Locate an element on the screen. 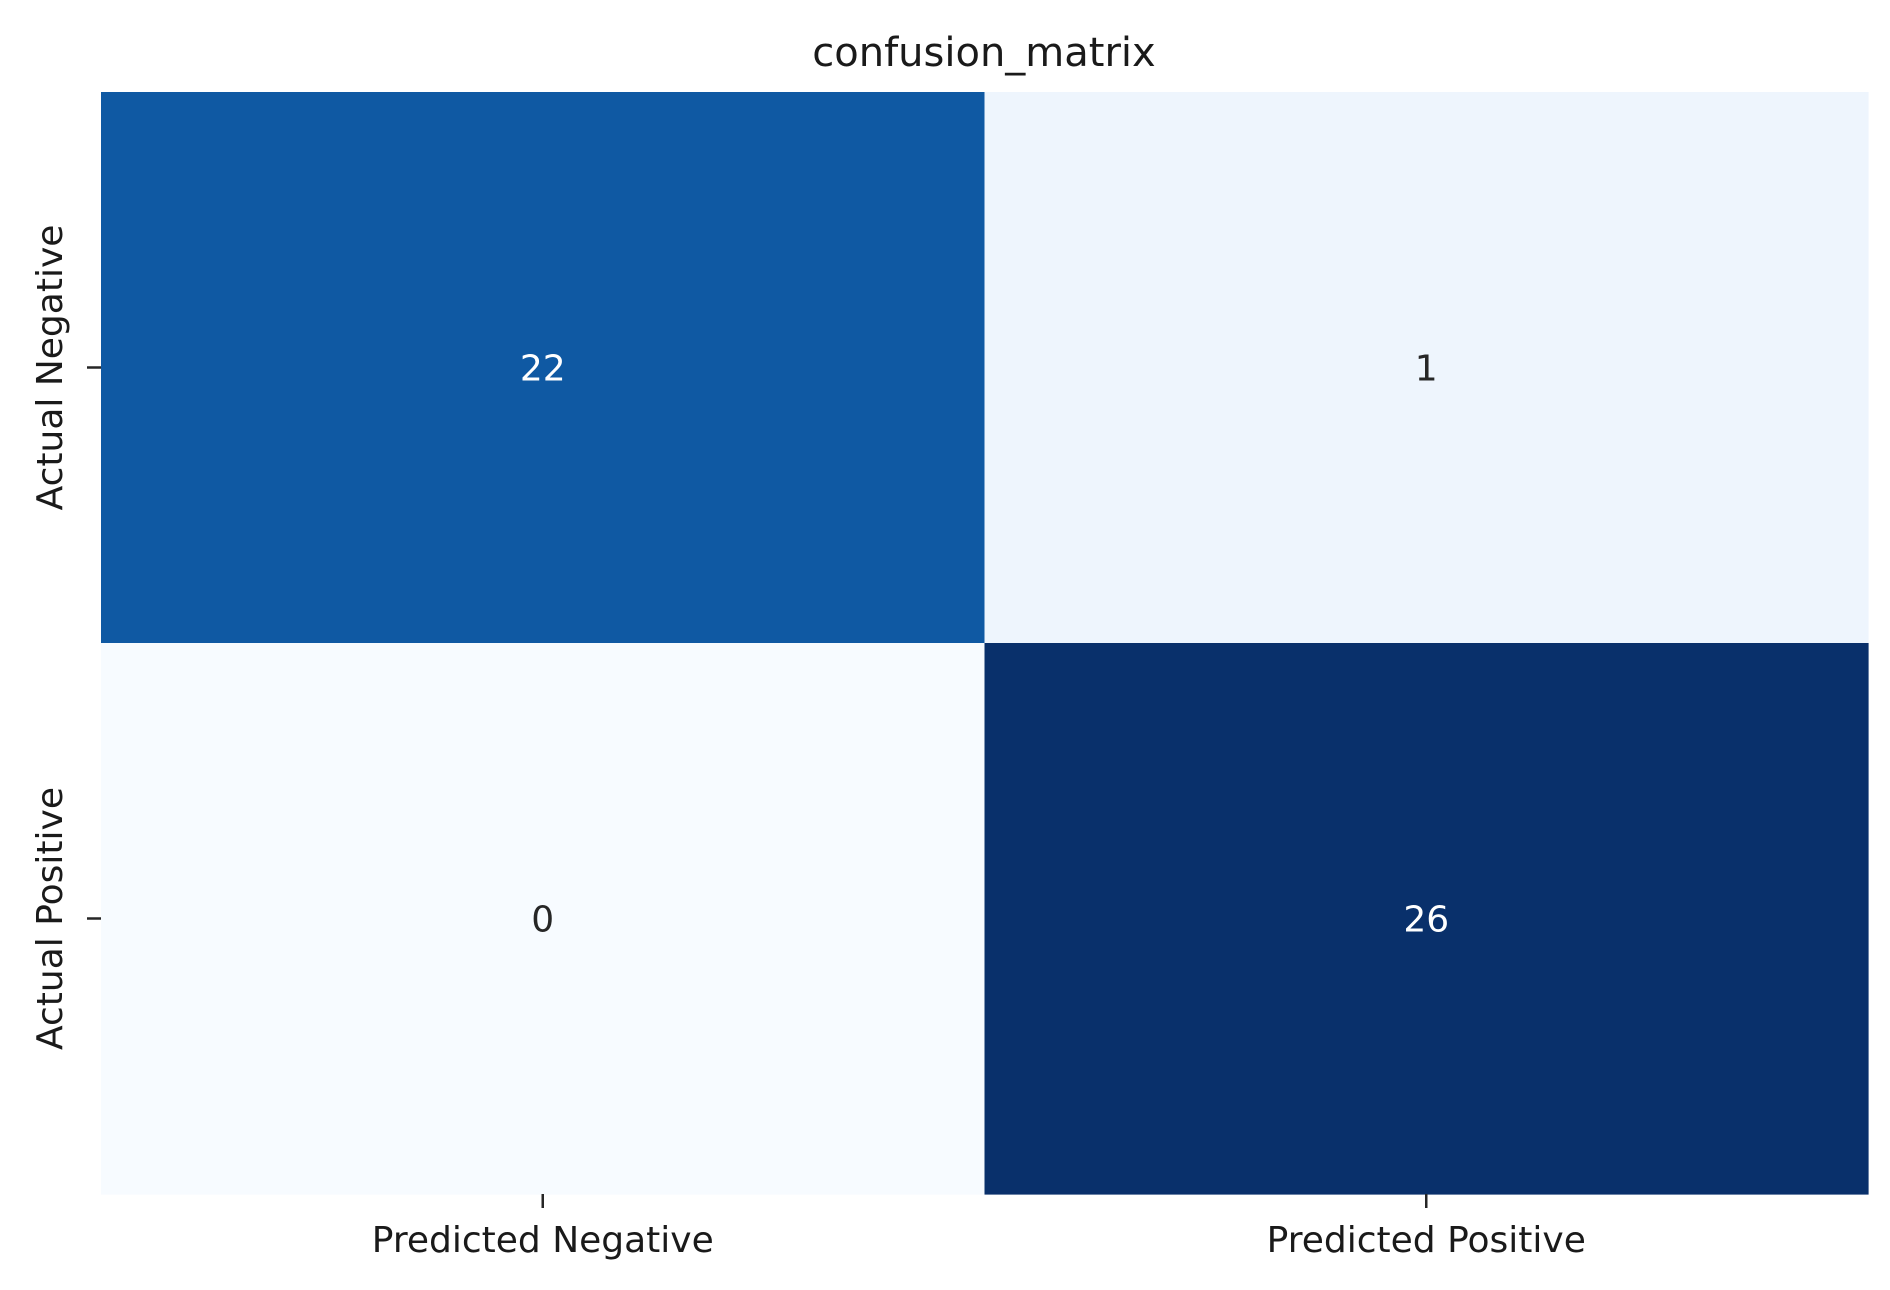 Image resolution: width=1890 pixels, height=1290 pixels. cell-annotation-1-1: 26 is located at coordinates (1426, 920).